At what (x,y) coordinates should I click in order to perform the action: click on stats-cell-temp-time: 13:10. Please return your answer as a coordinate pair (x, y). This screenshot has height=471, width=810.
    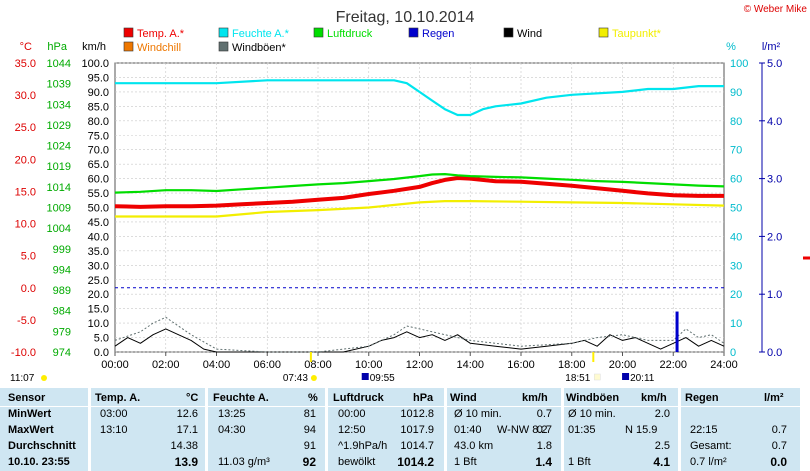
    Looking at the image, I should click on (114, 430).